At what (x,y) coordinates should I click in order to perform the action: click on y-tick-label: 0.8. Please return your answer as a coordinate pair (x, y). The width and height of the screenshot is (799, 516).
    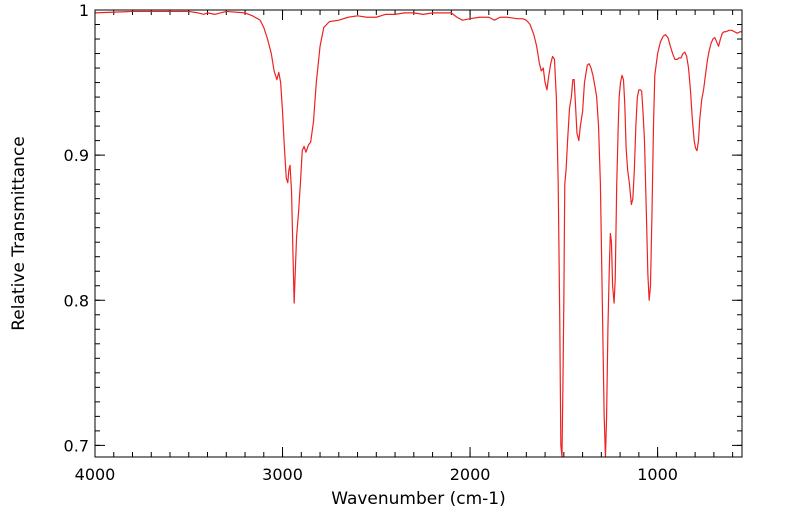
    Looking at the image, I should click on (76, 300).